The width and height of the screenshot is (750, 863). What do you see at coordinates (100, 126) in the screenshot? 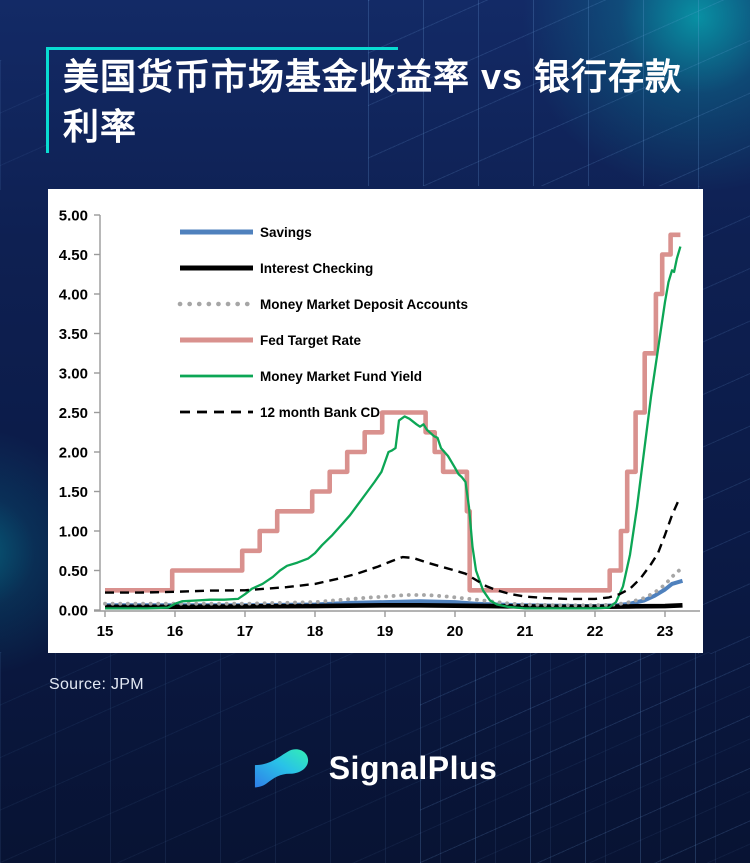
I see `page-title-line2: 利率` at bounding box center [100, 126].